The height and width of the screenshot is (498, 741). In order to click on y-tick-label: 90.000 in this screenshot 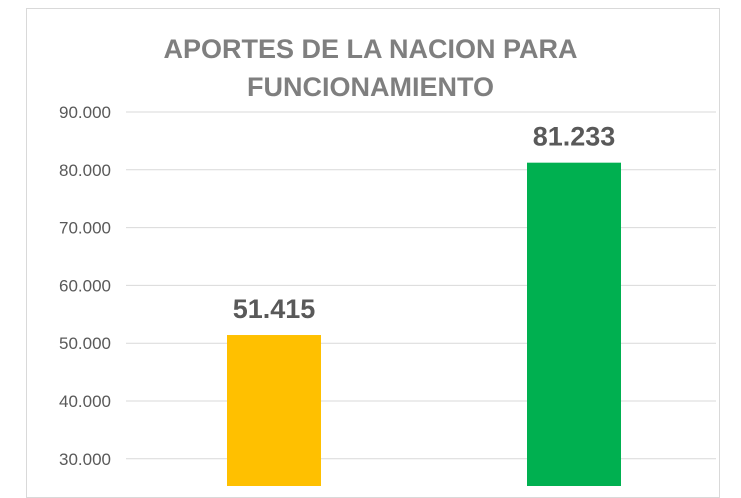, I will do `click(85, 112)`.